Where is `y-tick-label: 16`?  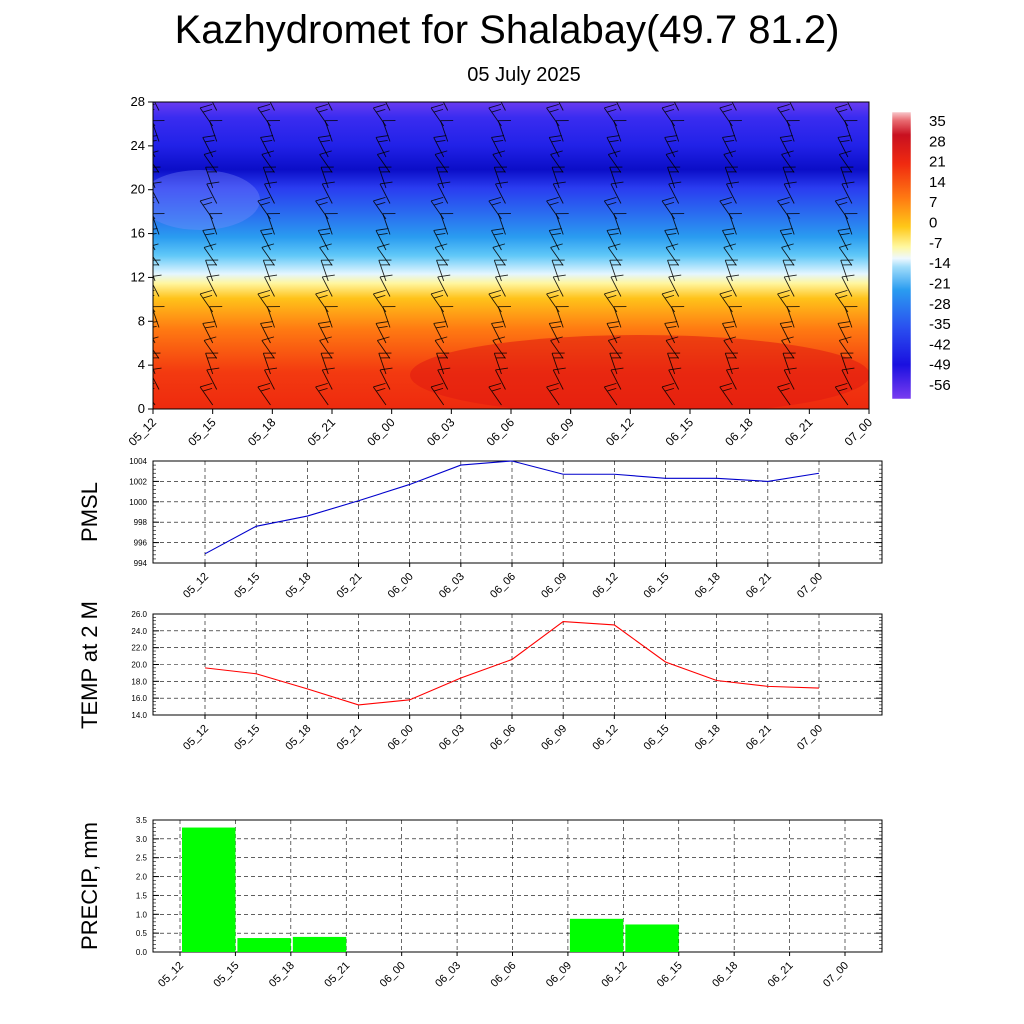 y-tick-label: 16 is located at coordinates (138, 233).